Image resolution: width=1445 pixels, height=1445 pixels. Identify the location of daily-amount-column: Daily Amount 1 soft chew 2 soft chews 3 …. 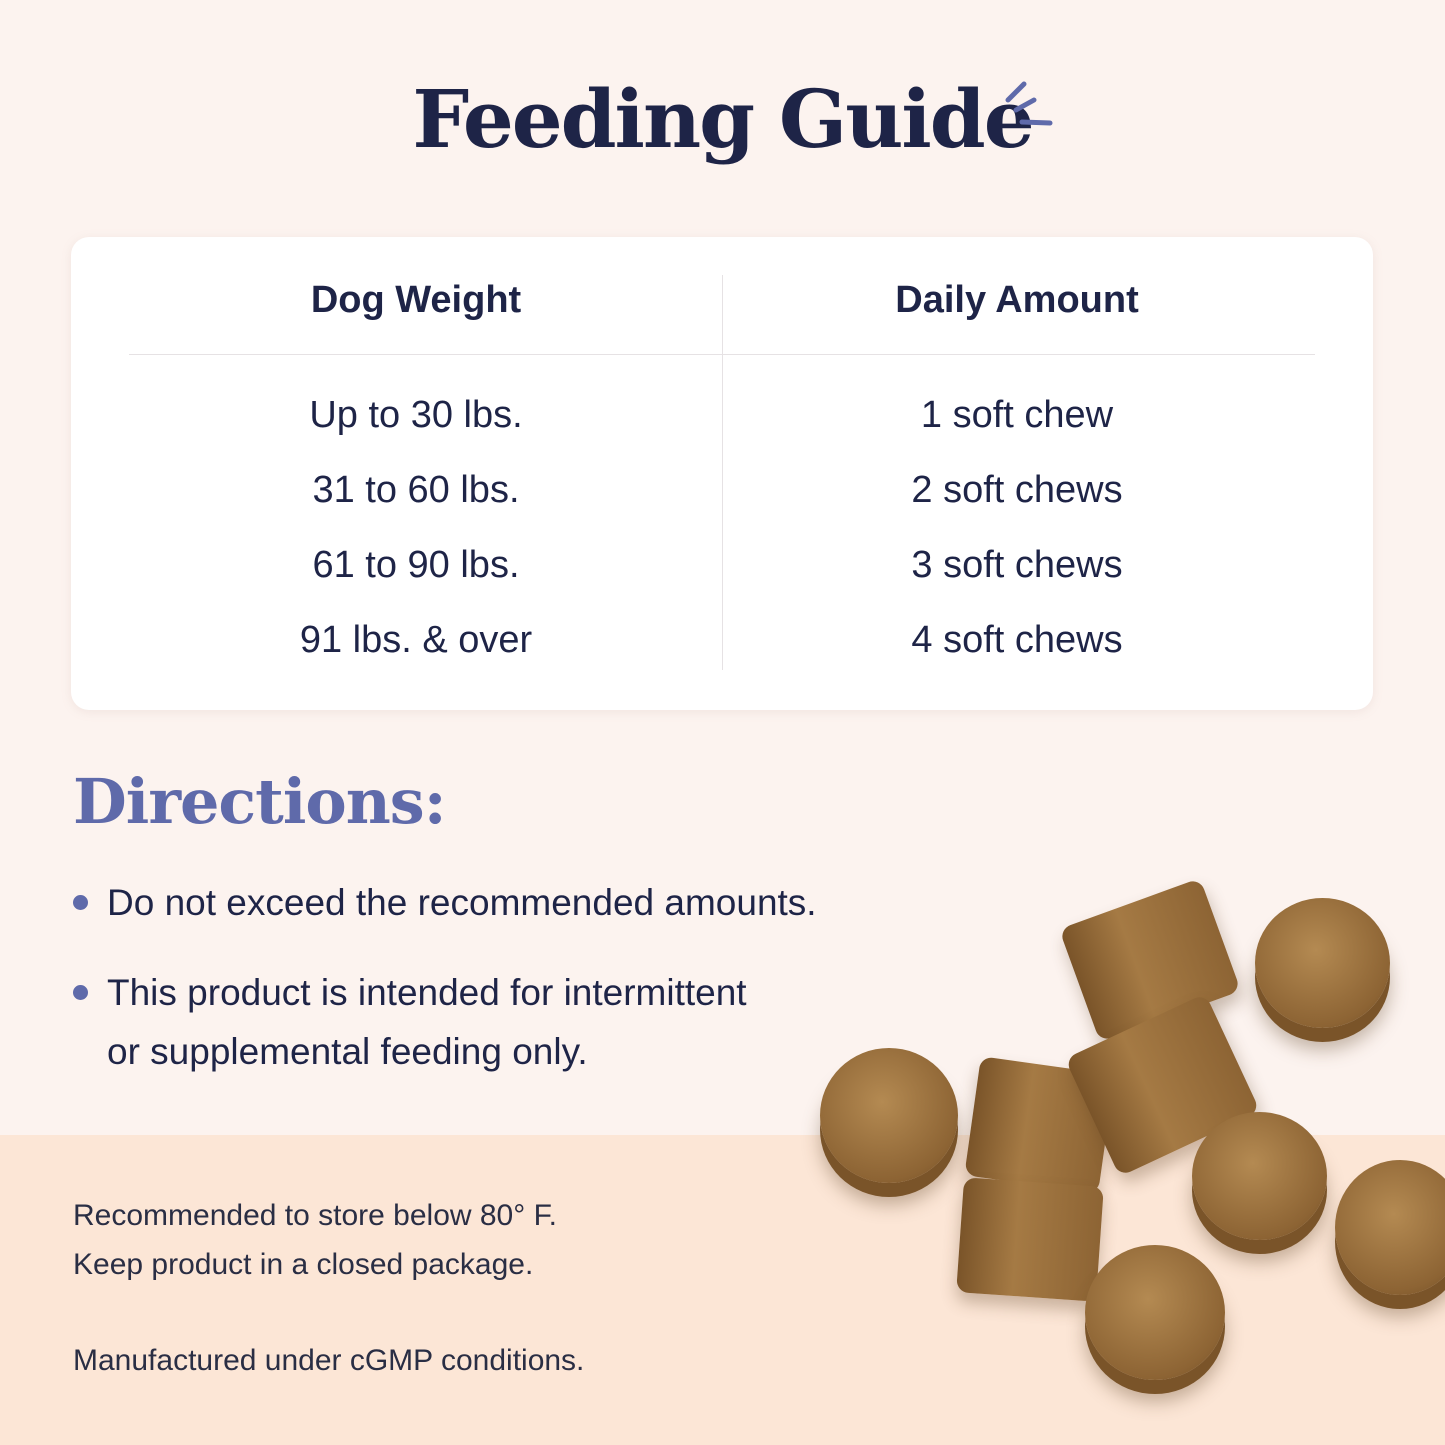
(1017, 457).